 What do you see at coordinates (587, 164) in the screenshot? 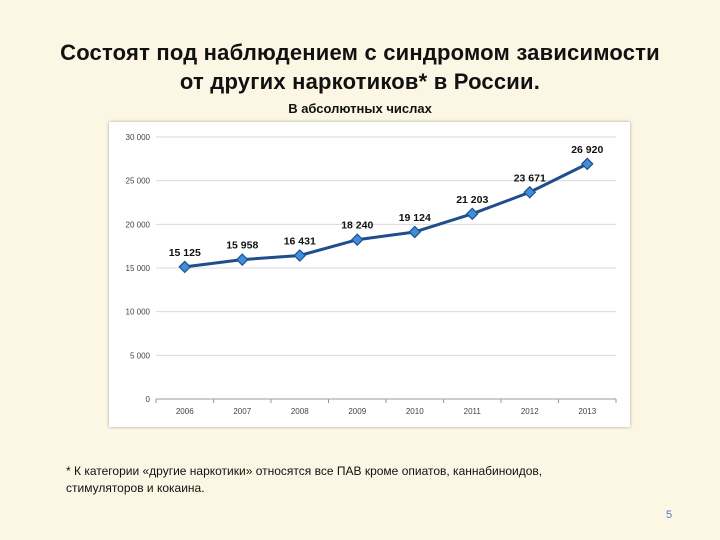
I see `data-point-2013` at bounding box center [587, 164].